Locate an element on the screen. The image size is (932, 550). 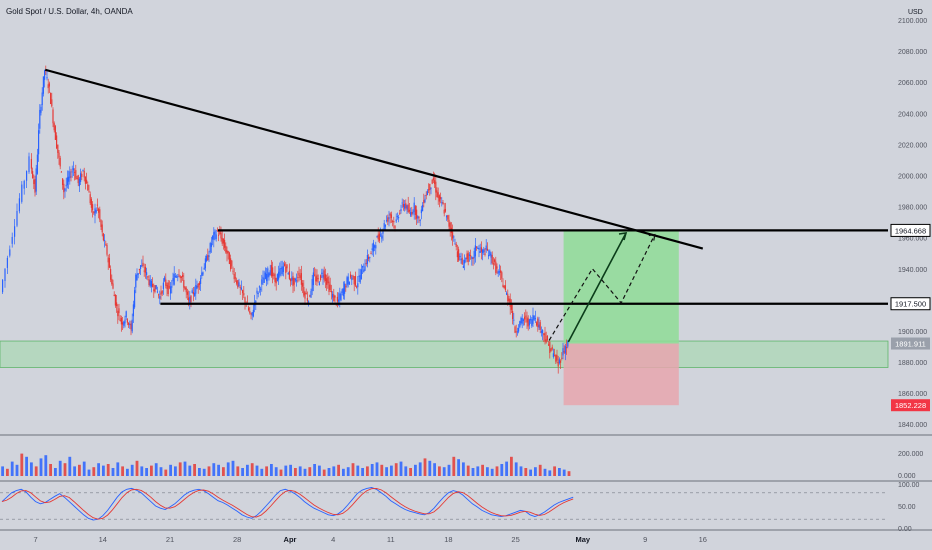
projection-path-dashed is located at coordinates (602, 287).